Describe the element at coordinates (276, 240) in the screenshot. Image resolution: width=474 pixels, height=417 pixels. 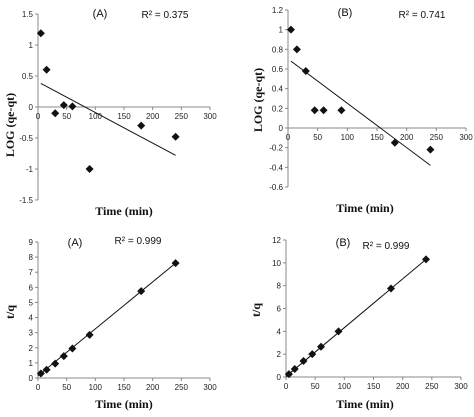
I see `y-tick-label: 12` at that location.